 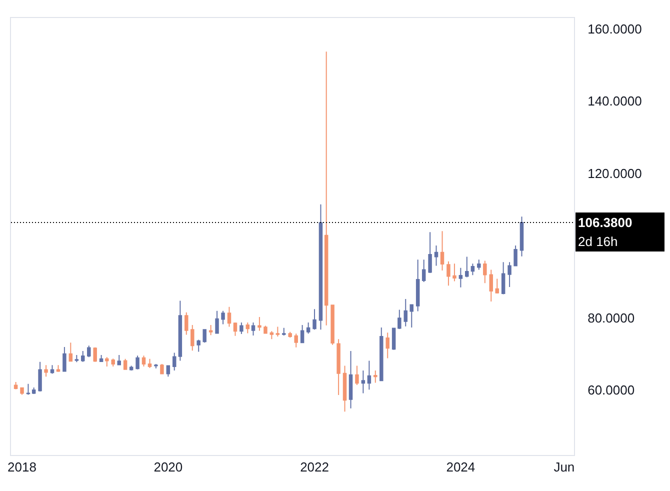 I want to click on y-tick-label: 140.0000, so click(x=615, y=101).